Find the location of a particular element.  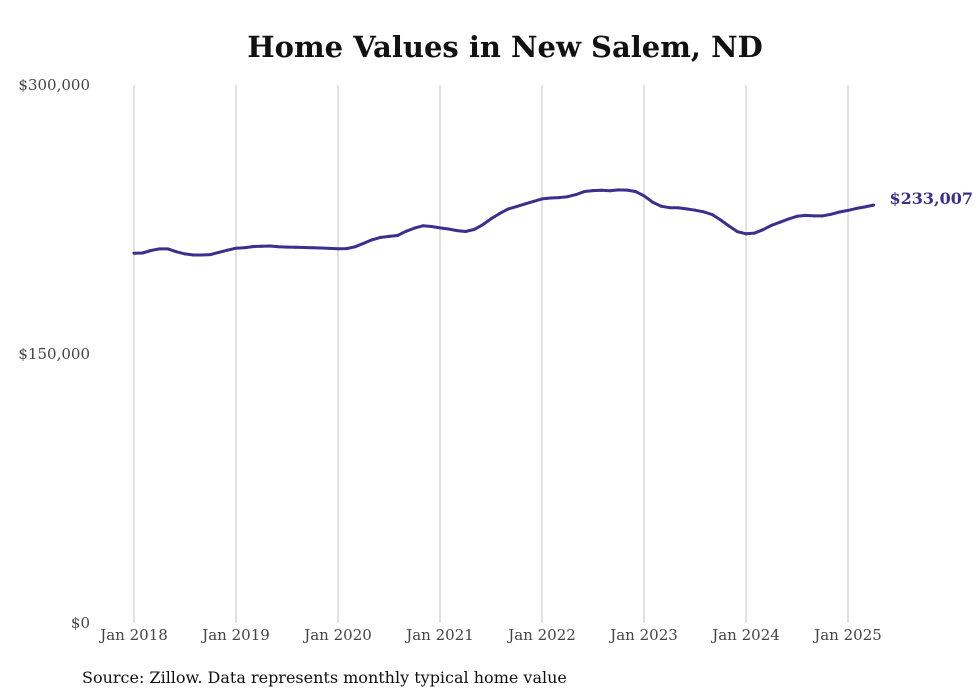

x-tick-label: Jan 2019 is located at coordinates (235, 635).